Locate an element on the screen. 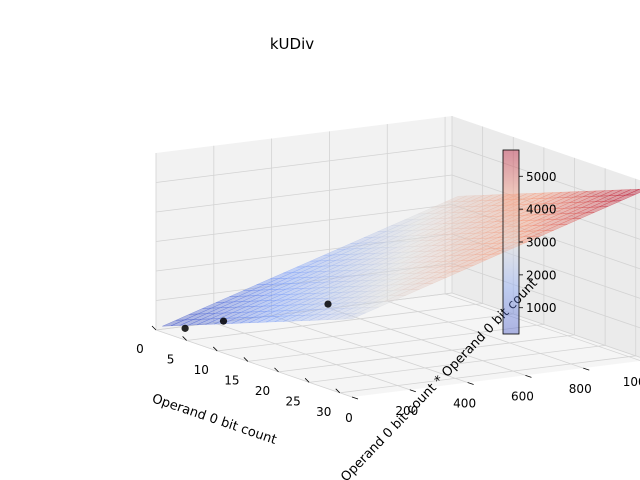  x-tick-label: 5 is located at coordinates (171, 359).